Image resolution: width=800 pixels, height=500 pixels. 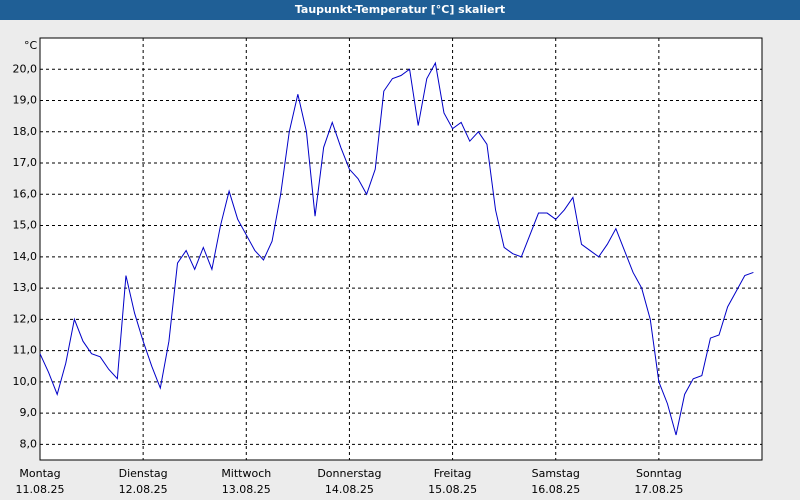 What do you see at coordinates (29, 443) in the screenshot?
I see `y-tick-label: 8,0` at bounding box center [29, 443].